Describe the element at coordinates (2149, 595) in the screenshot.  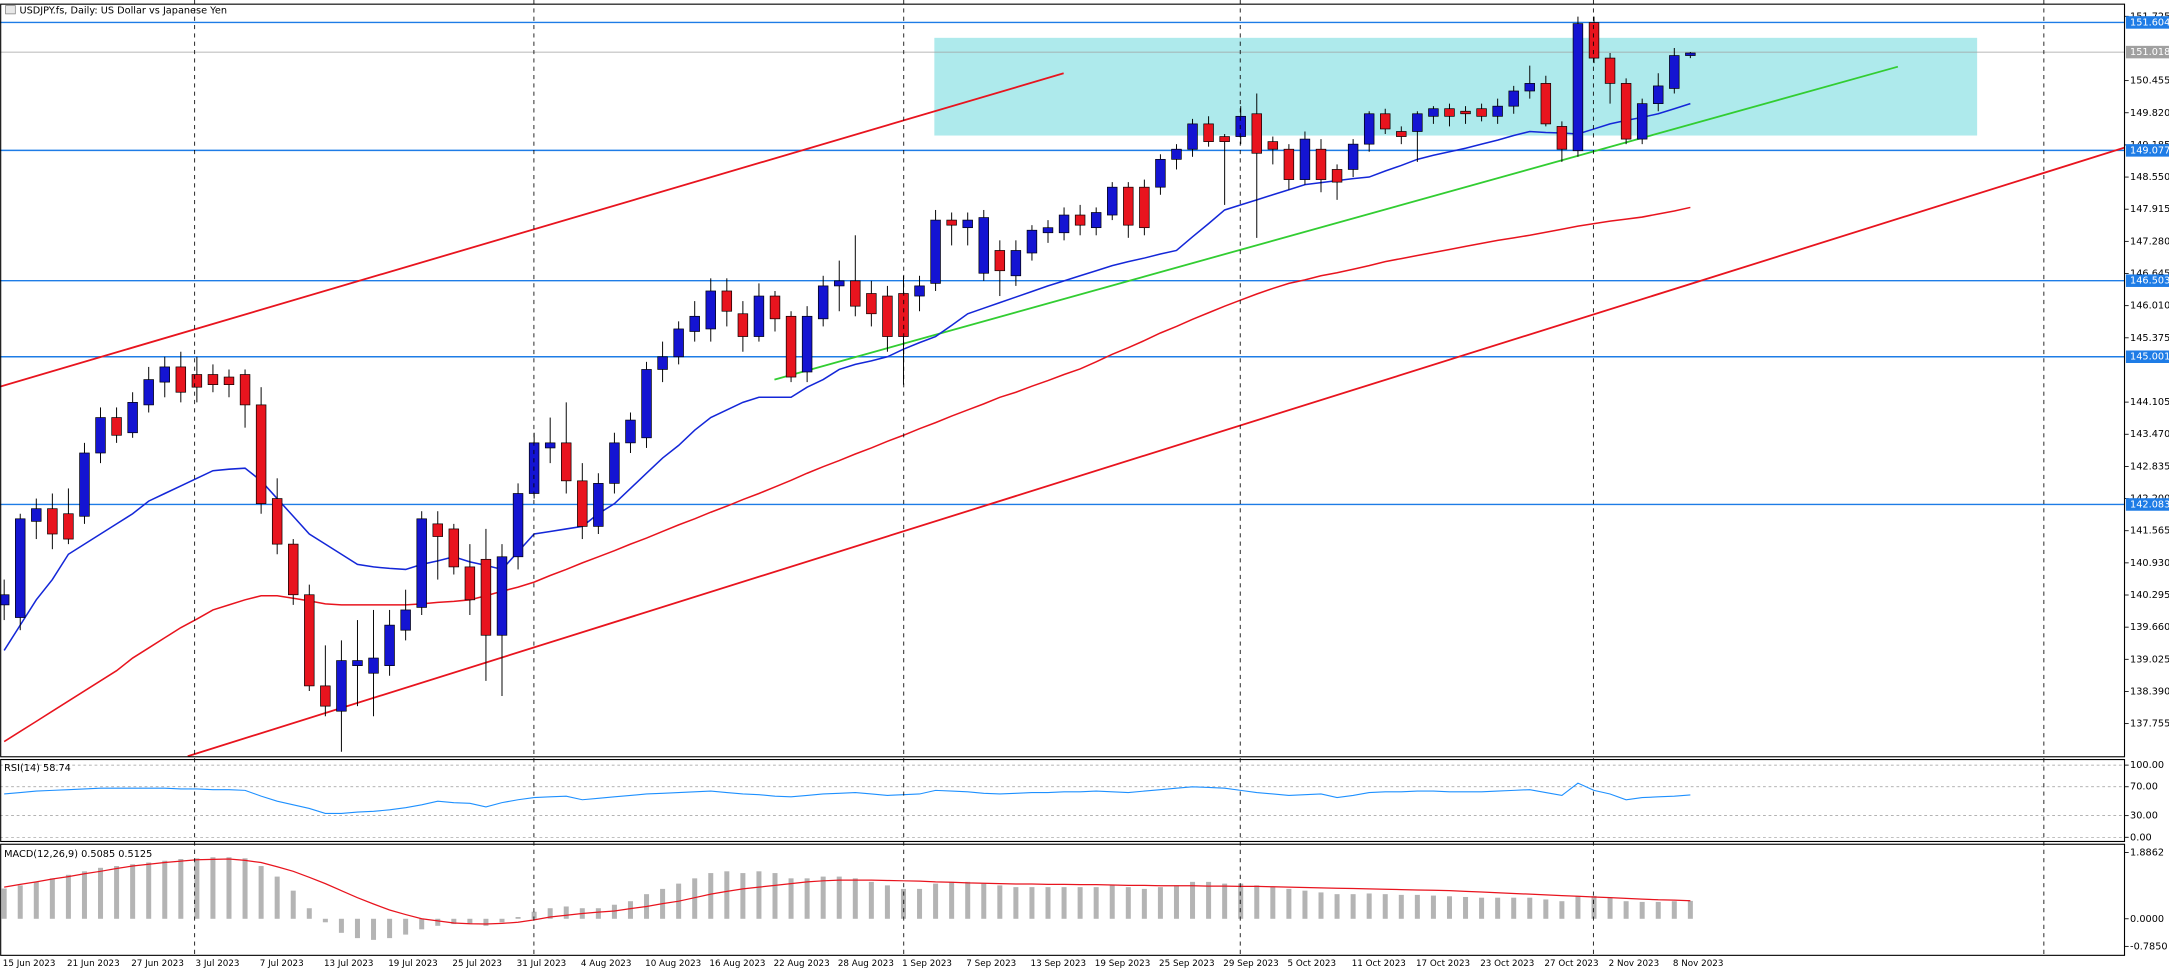
I see `y-tick-label: 140.295` at that location.